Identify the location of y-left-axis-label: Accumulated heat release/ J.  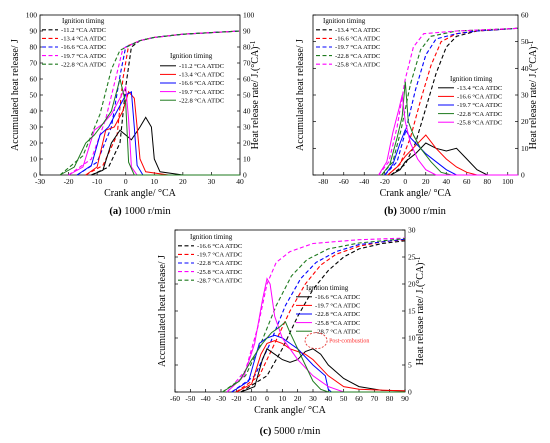
(162, 311).